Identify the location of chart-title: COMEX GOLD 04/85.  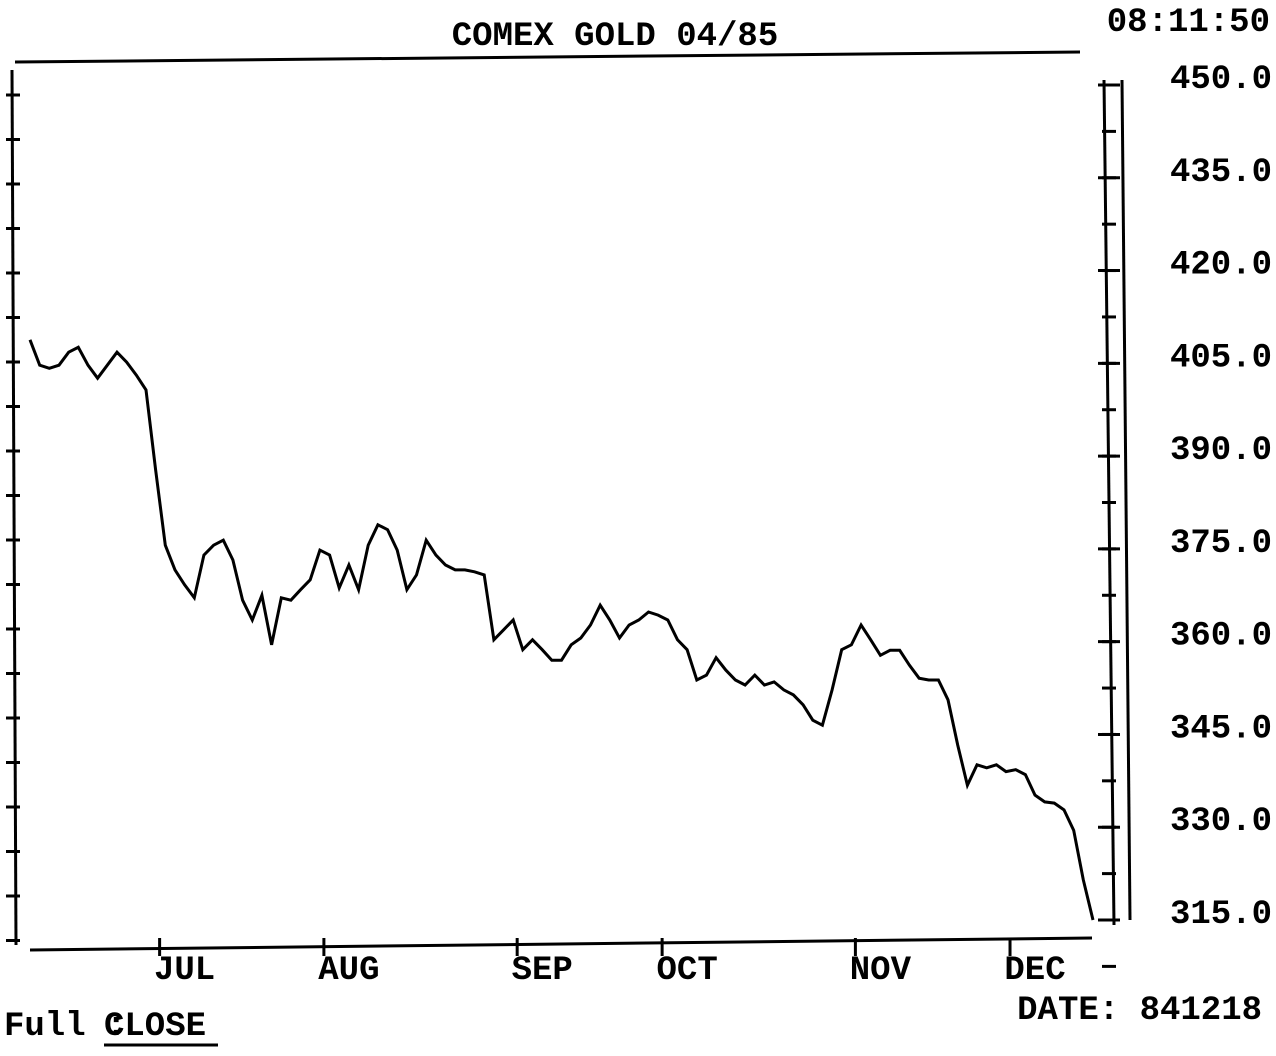
(615, 37).